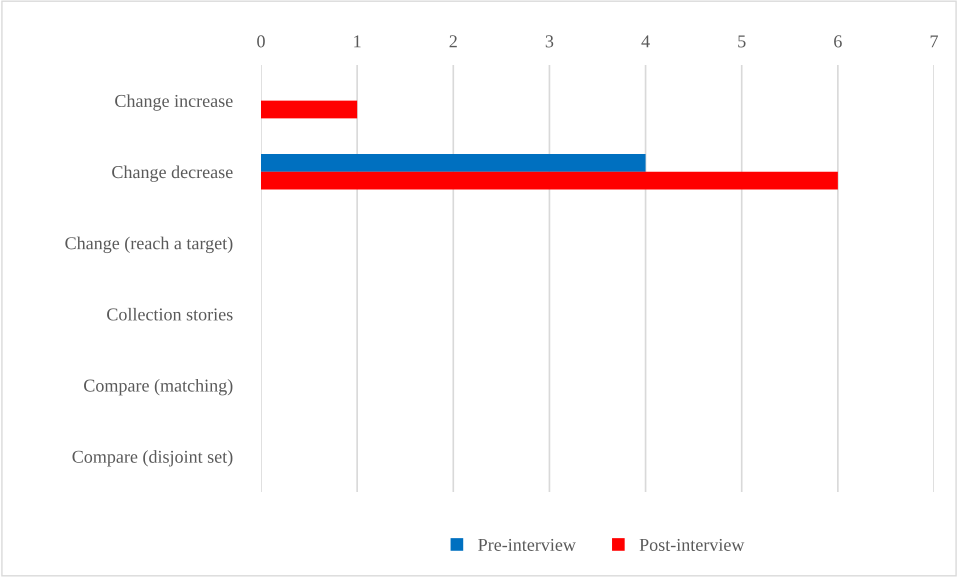  What do you see at coordinates (742, 41) in the screenshot?
I see `x-tick-label: 5` at bounding box center [742, 41].